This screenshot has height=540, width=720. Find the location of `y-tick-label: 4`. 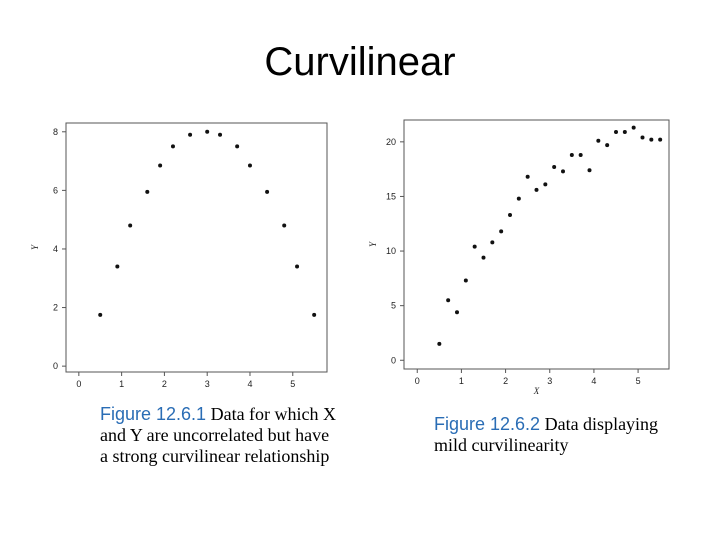

y-tick-label: 4 is located at coordinates (55, 249).